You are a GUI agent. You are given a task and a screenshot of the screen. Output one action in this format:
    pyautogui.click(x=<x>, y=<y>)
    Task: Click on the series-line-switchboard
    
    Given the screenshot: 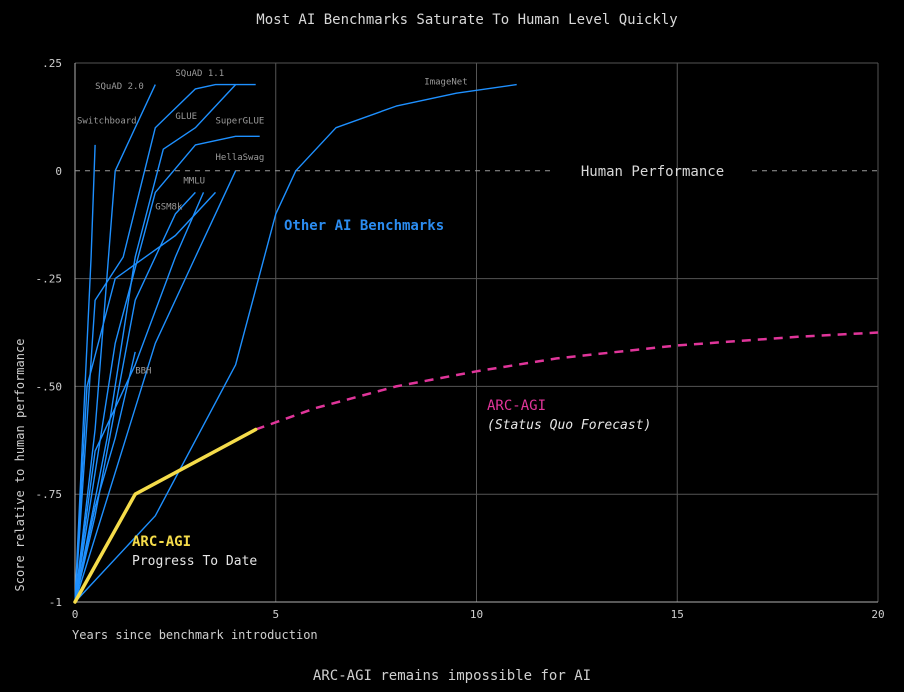 What is the action you would take?
    pyautogui.click(x=85, y=373)
    